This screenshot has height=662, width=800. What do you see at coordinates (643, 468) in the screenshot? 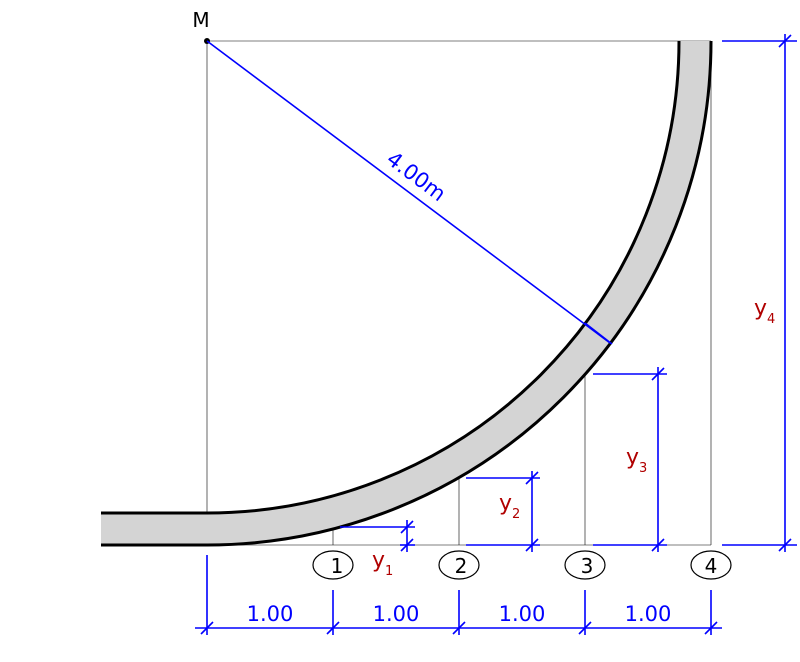
I see `ordinate-index: 3` at bounding box center [643, 468].